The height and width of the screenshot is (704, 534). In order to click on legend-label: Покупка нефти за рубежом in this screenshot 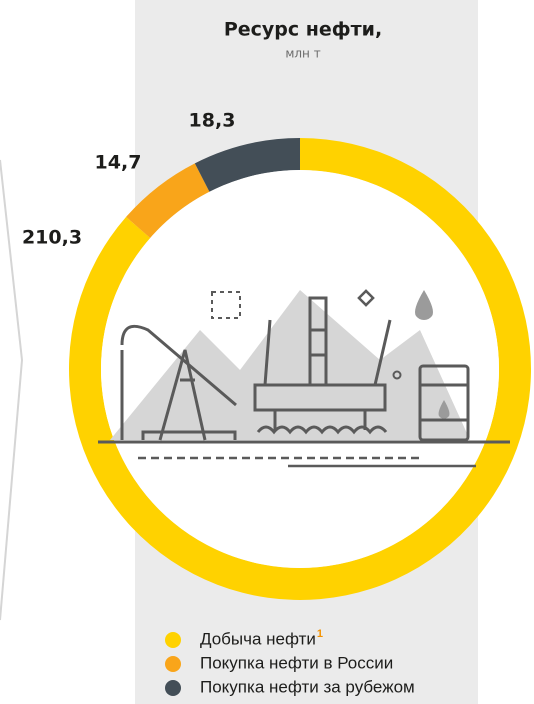, I will do `click(307, 686)`.